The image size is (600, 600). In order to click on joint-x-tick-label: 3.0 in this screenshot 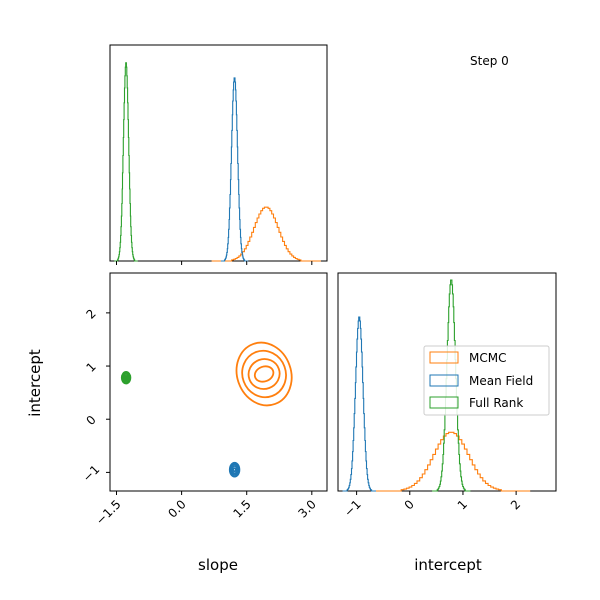, I will do `click(307, 508)`.